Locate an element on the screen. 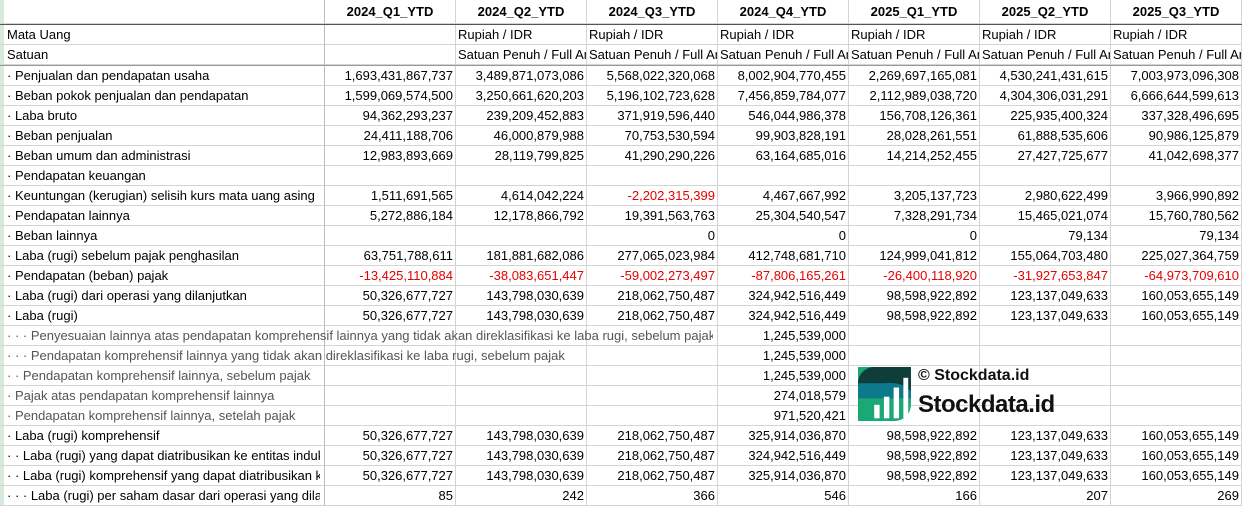  row-label-cell: Mata Uang is located at coordinates (162, 35).